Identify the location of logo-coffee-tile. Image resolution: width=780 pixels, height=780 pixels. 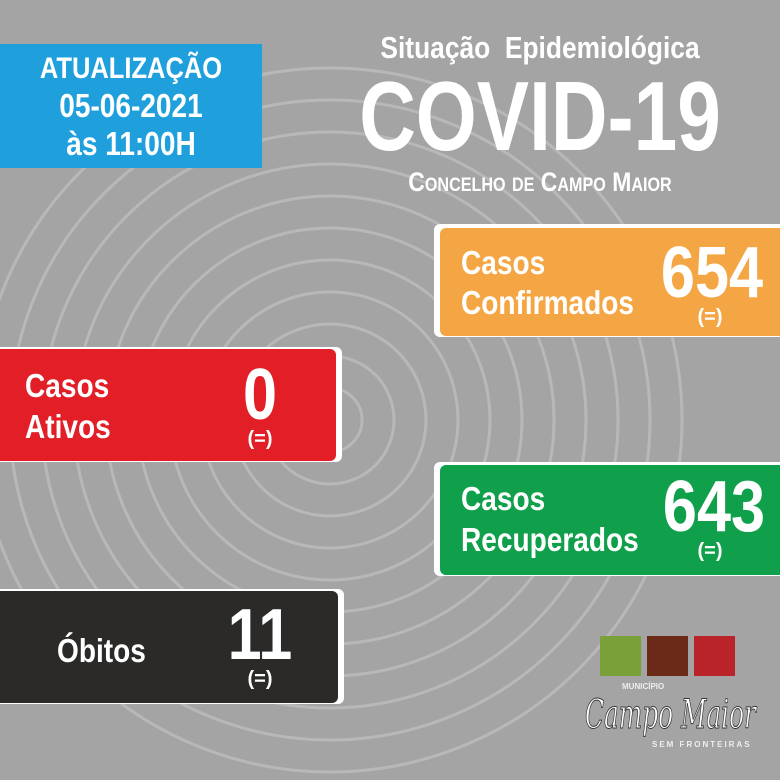
(667, 656).